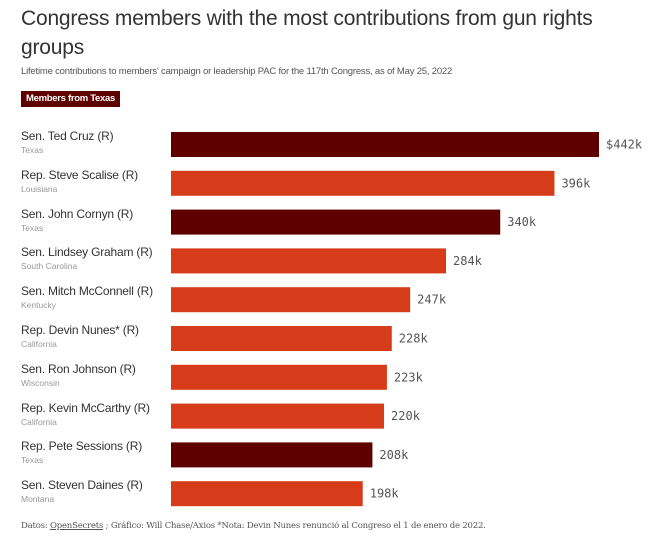 The width and height of the screenshot is (672, 542). What do you see at coordinates (81, 446) in the screenshot?
I see `member-name: Rep. Pete Sessions (R)` at bounding box center [81, 446].